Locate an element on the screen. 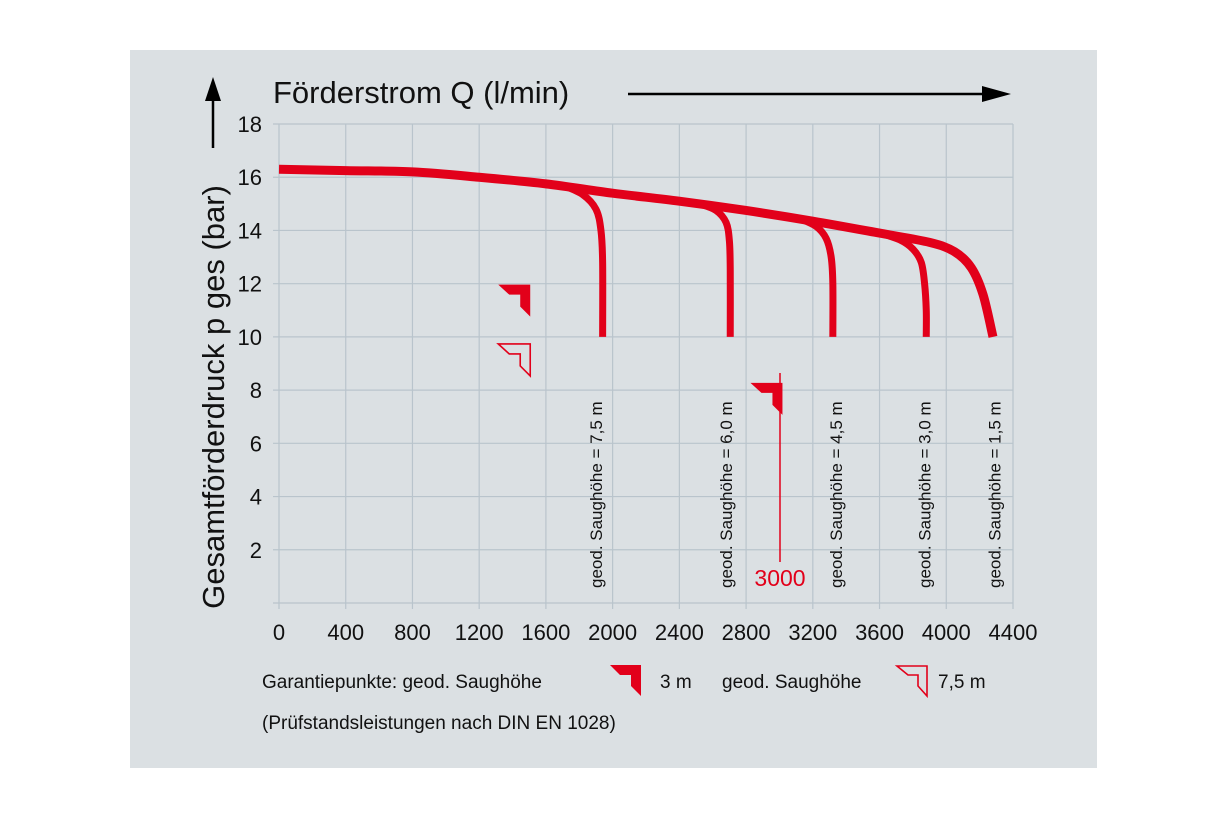 The image size is (1228, 818). y-tick-label: 12 is located at coordinates (250, 284).